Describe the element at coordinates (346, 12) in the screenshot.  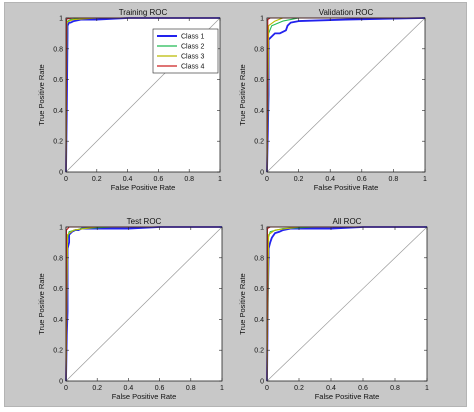
I see `chart-title: Validation ROC` at that location.